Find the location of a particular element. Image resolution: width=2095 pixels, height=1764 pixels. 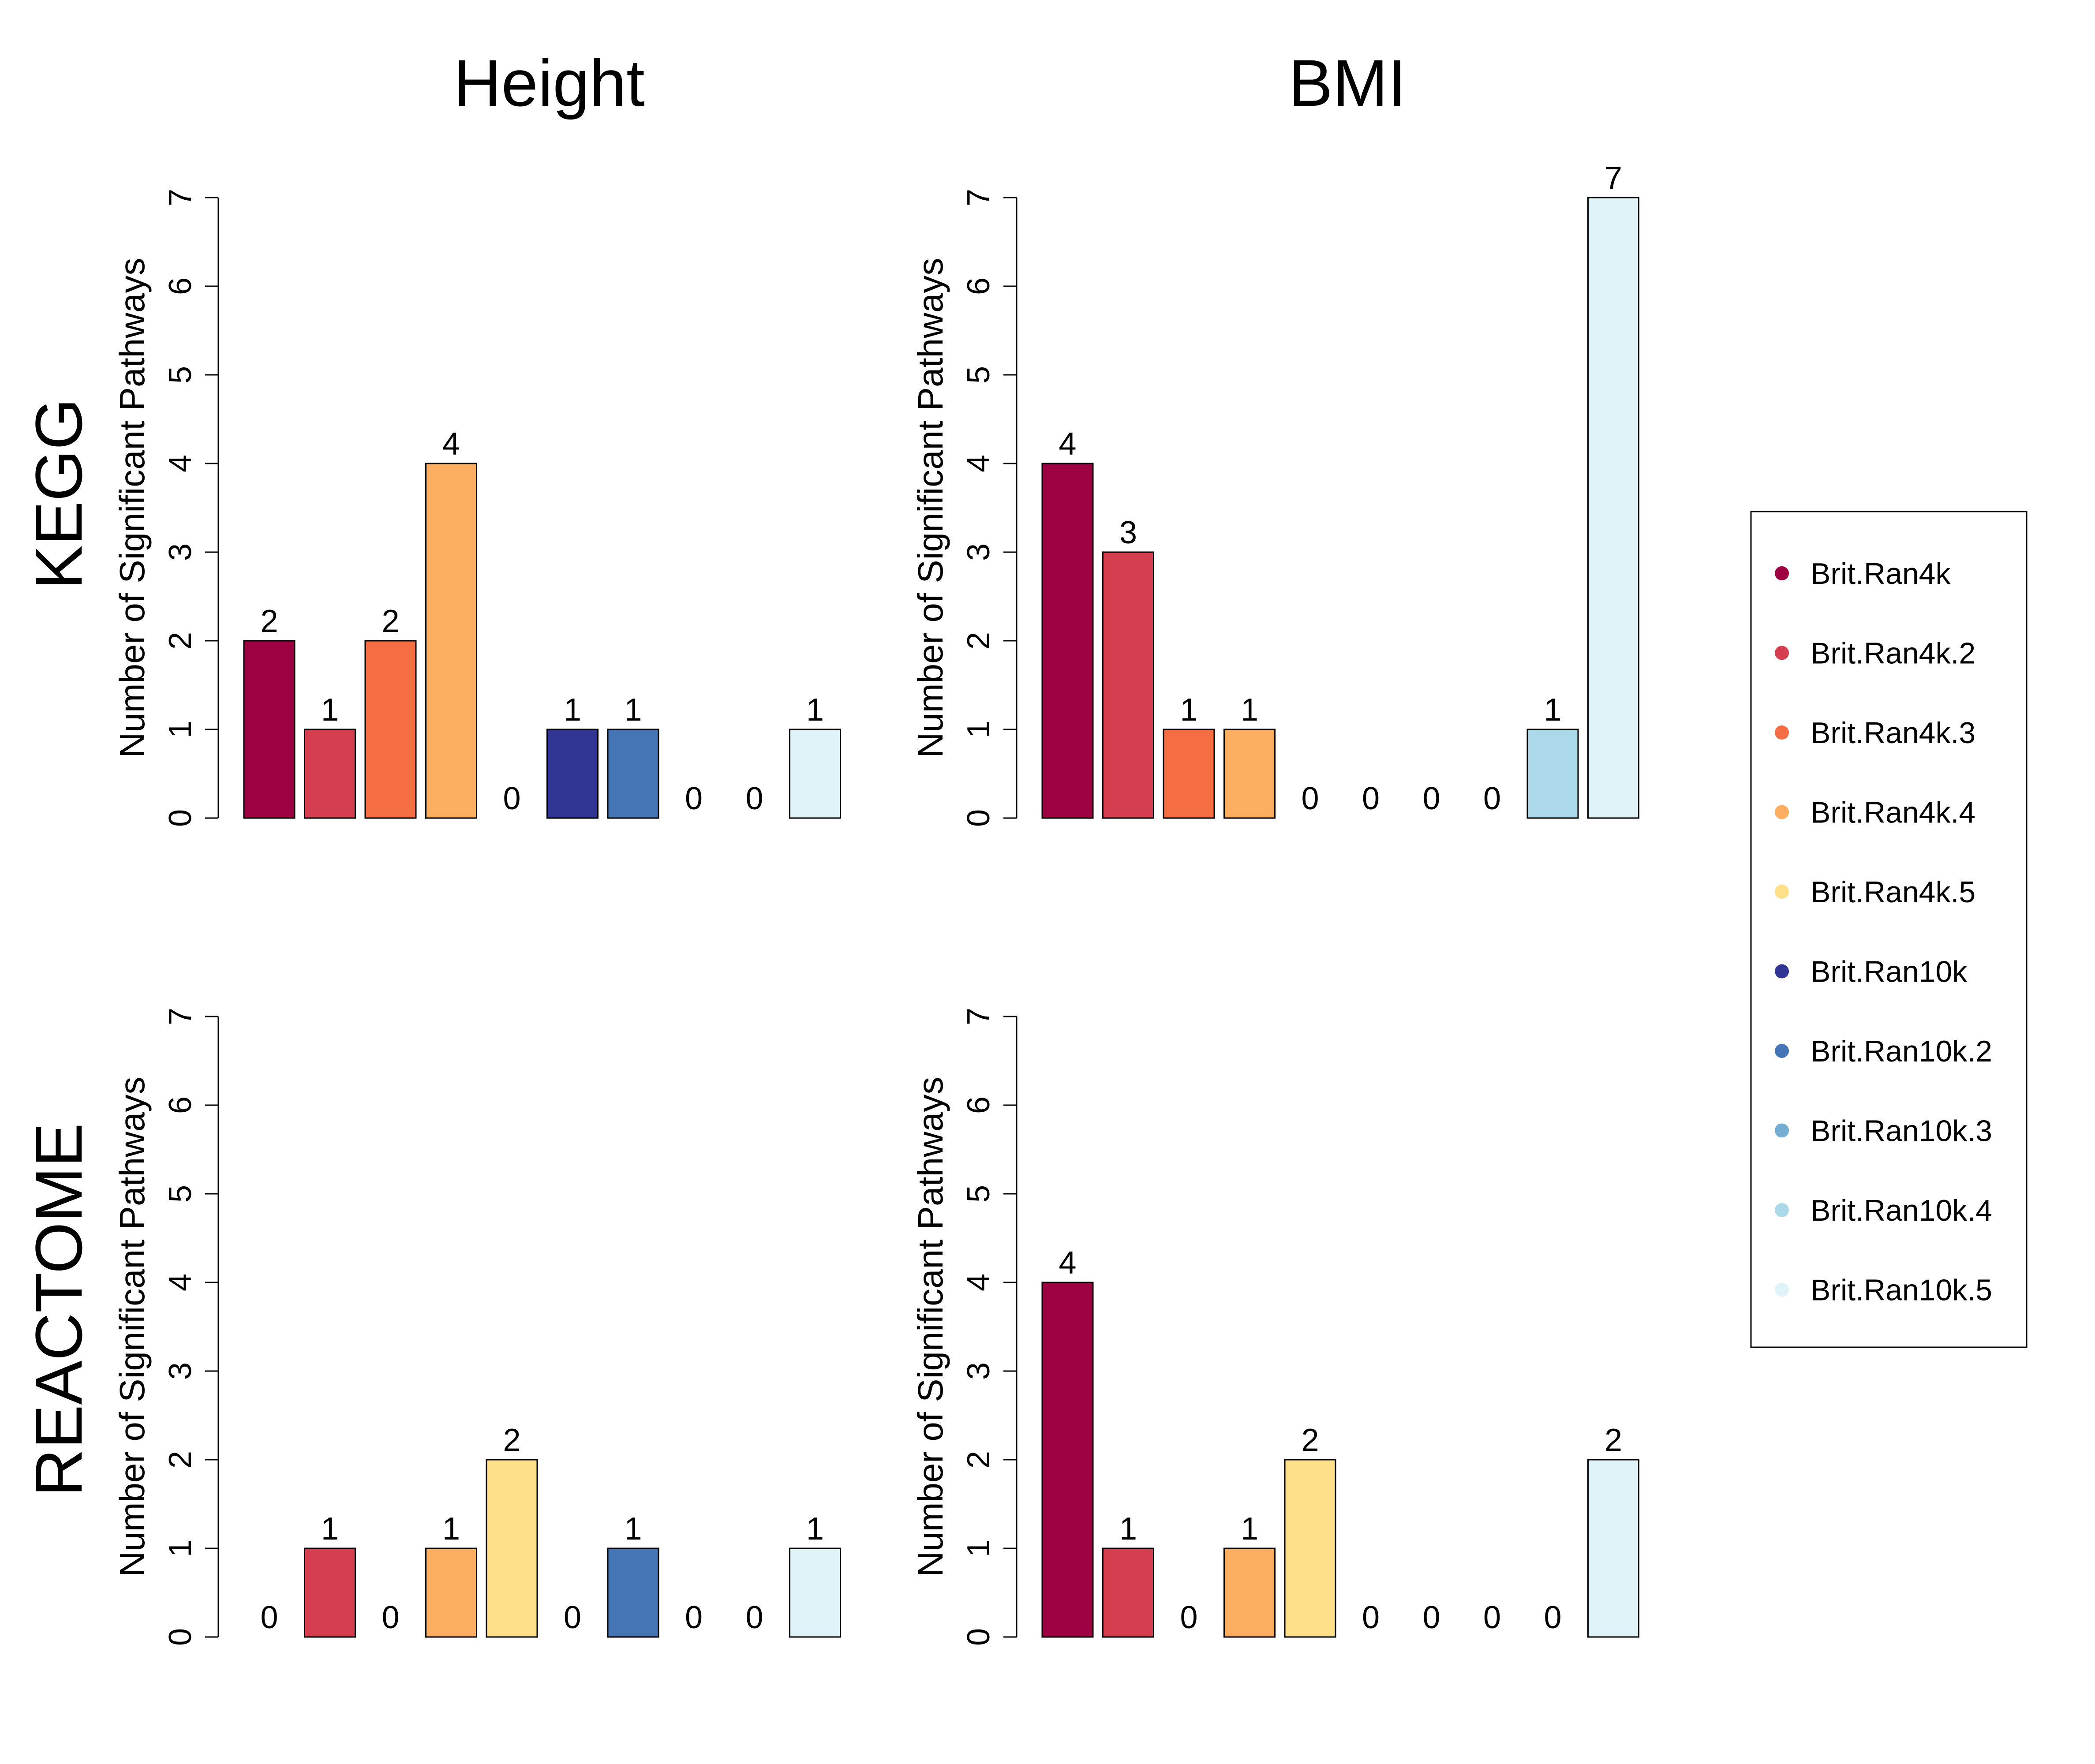

legend-box is located at coordinates (1889, 929).